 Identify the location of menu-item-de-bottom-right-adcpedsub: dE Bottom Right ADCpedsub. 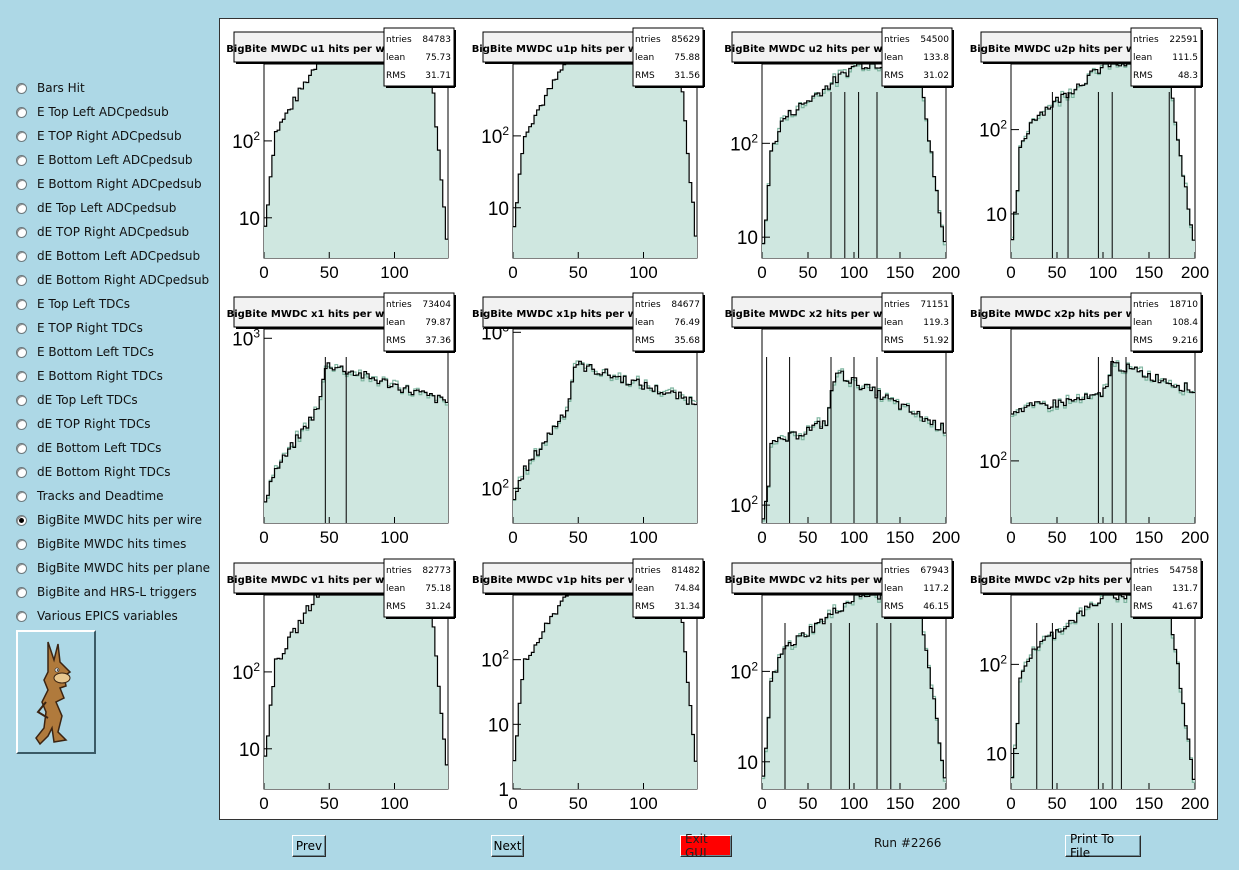
(116, 280).